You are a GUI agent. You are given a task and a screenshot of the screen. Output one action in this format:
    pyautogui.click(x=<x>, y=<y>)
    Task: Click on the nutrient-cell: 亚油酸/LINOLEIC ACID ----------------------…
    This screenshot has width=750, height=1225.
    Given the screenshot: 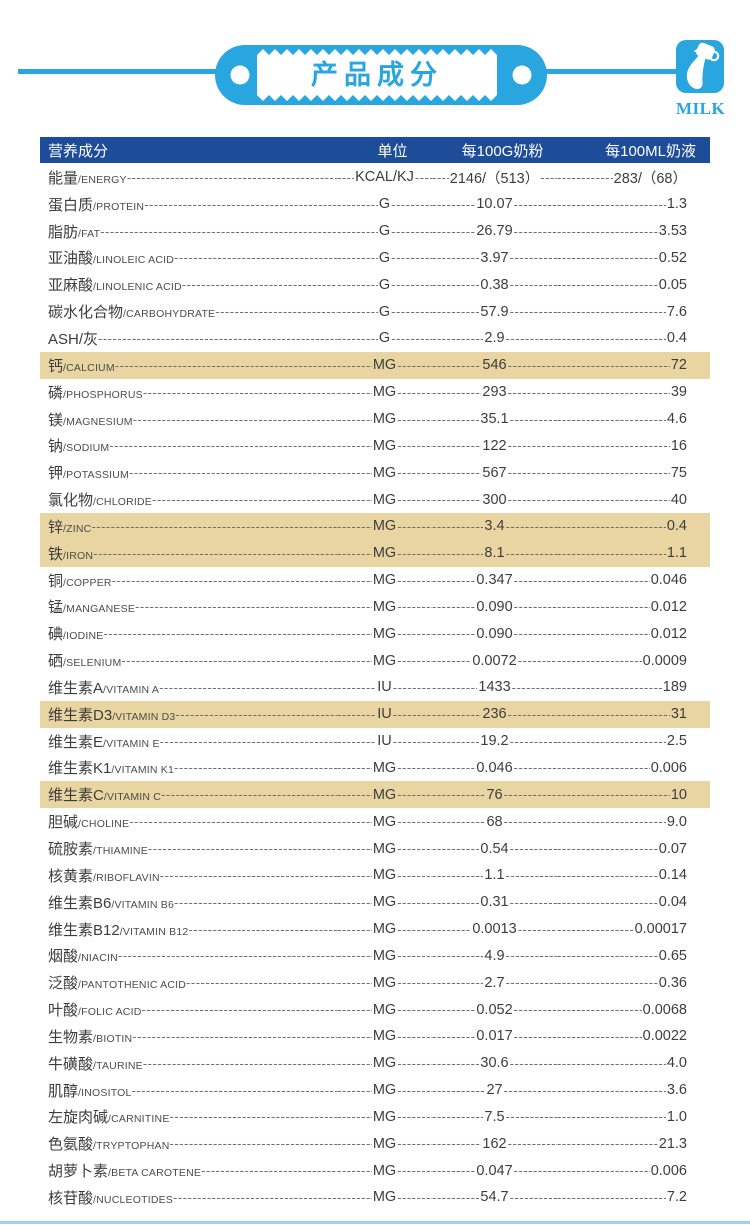 What is the action you would take?
    pyautogui.click(x=192, y=257)
    